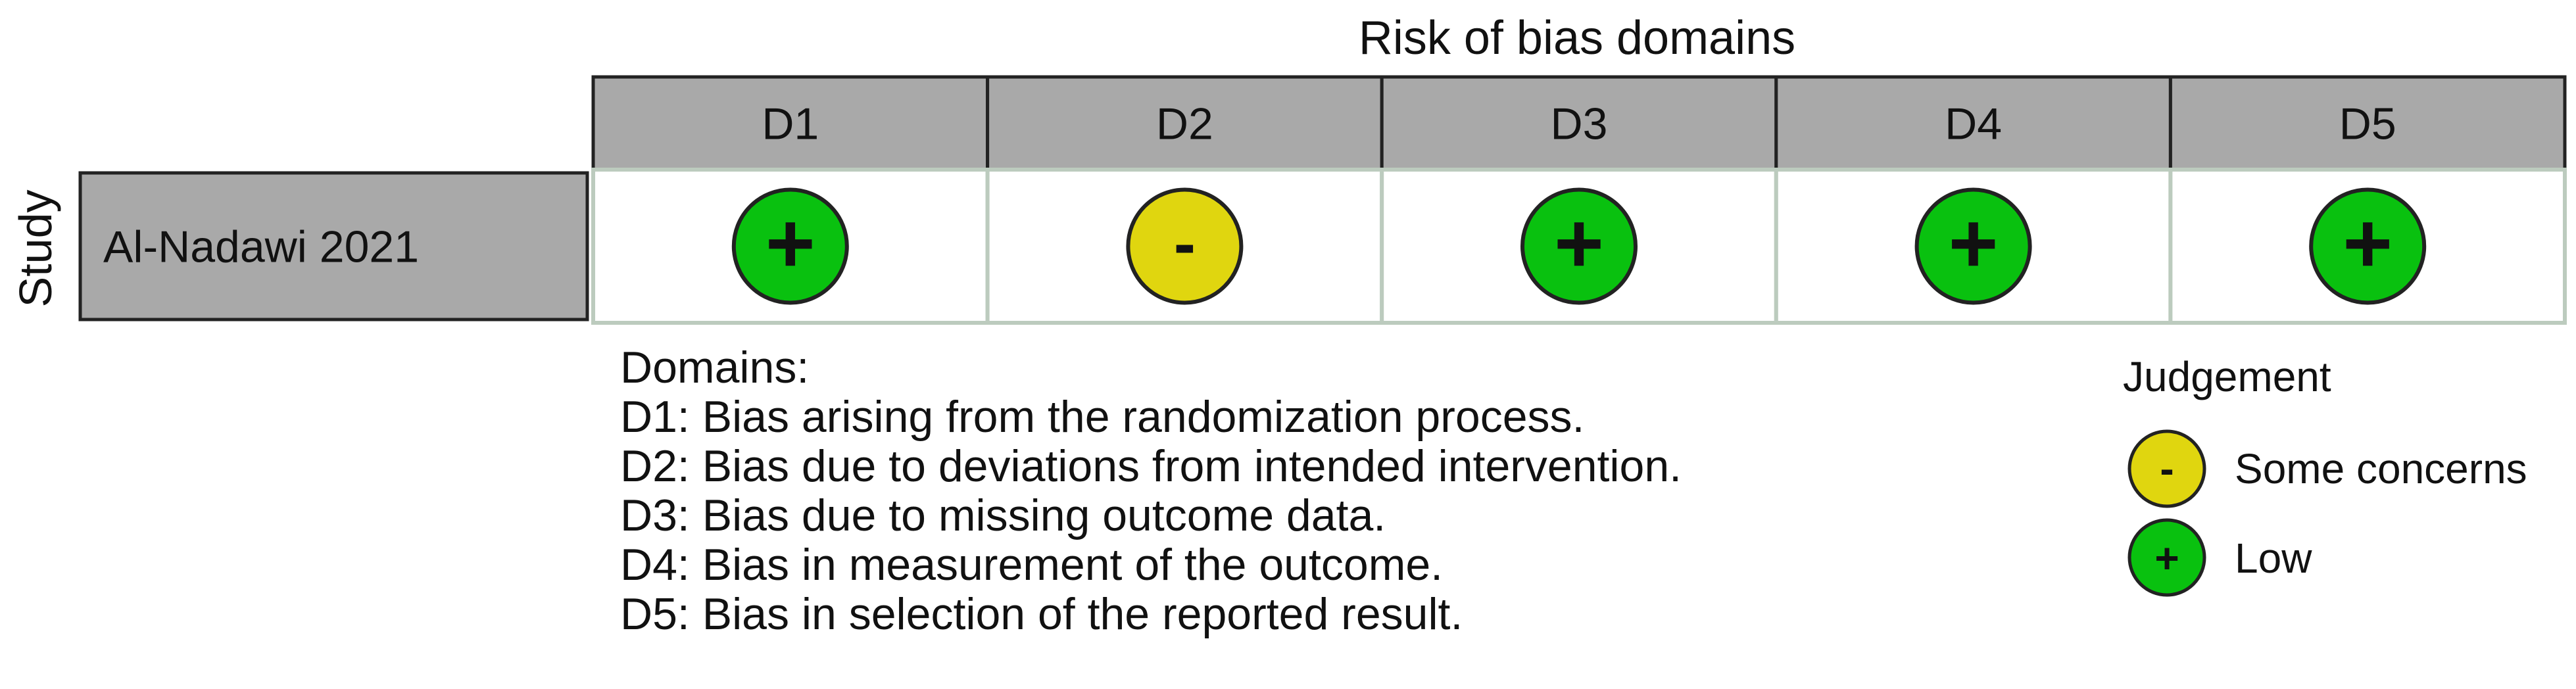 This screenshot has height=689, width=2576. I want to click on legend-label-low: Low, so click(2274, 558).